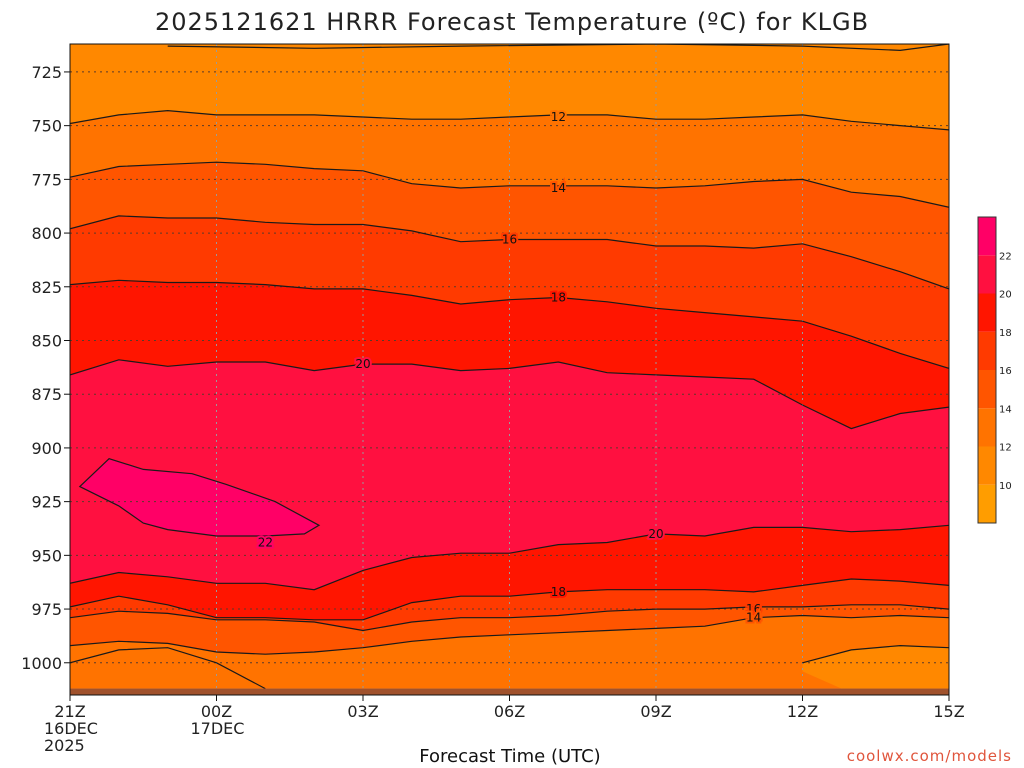 The image size is (1024, 768). Describe the element at coordinates (265, 542) in the screenshot. I see `contour-label: 22` at that location.